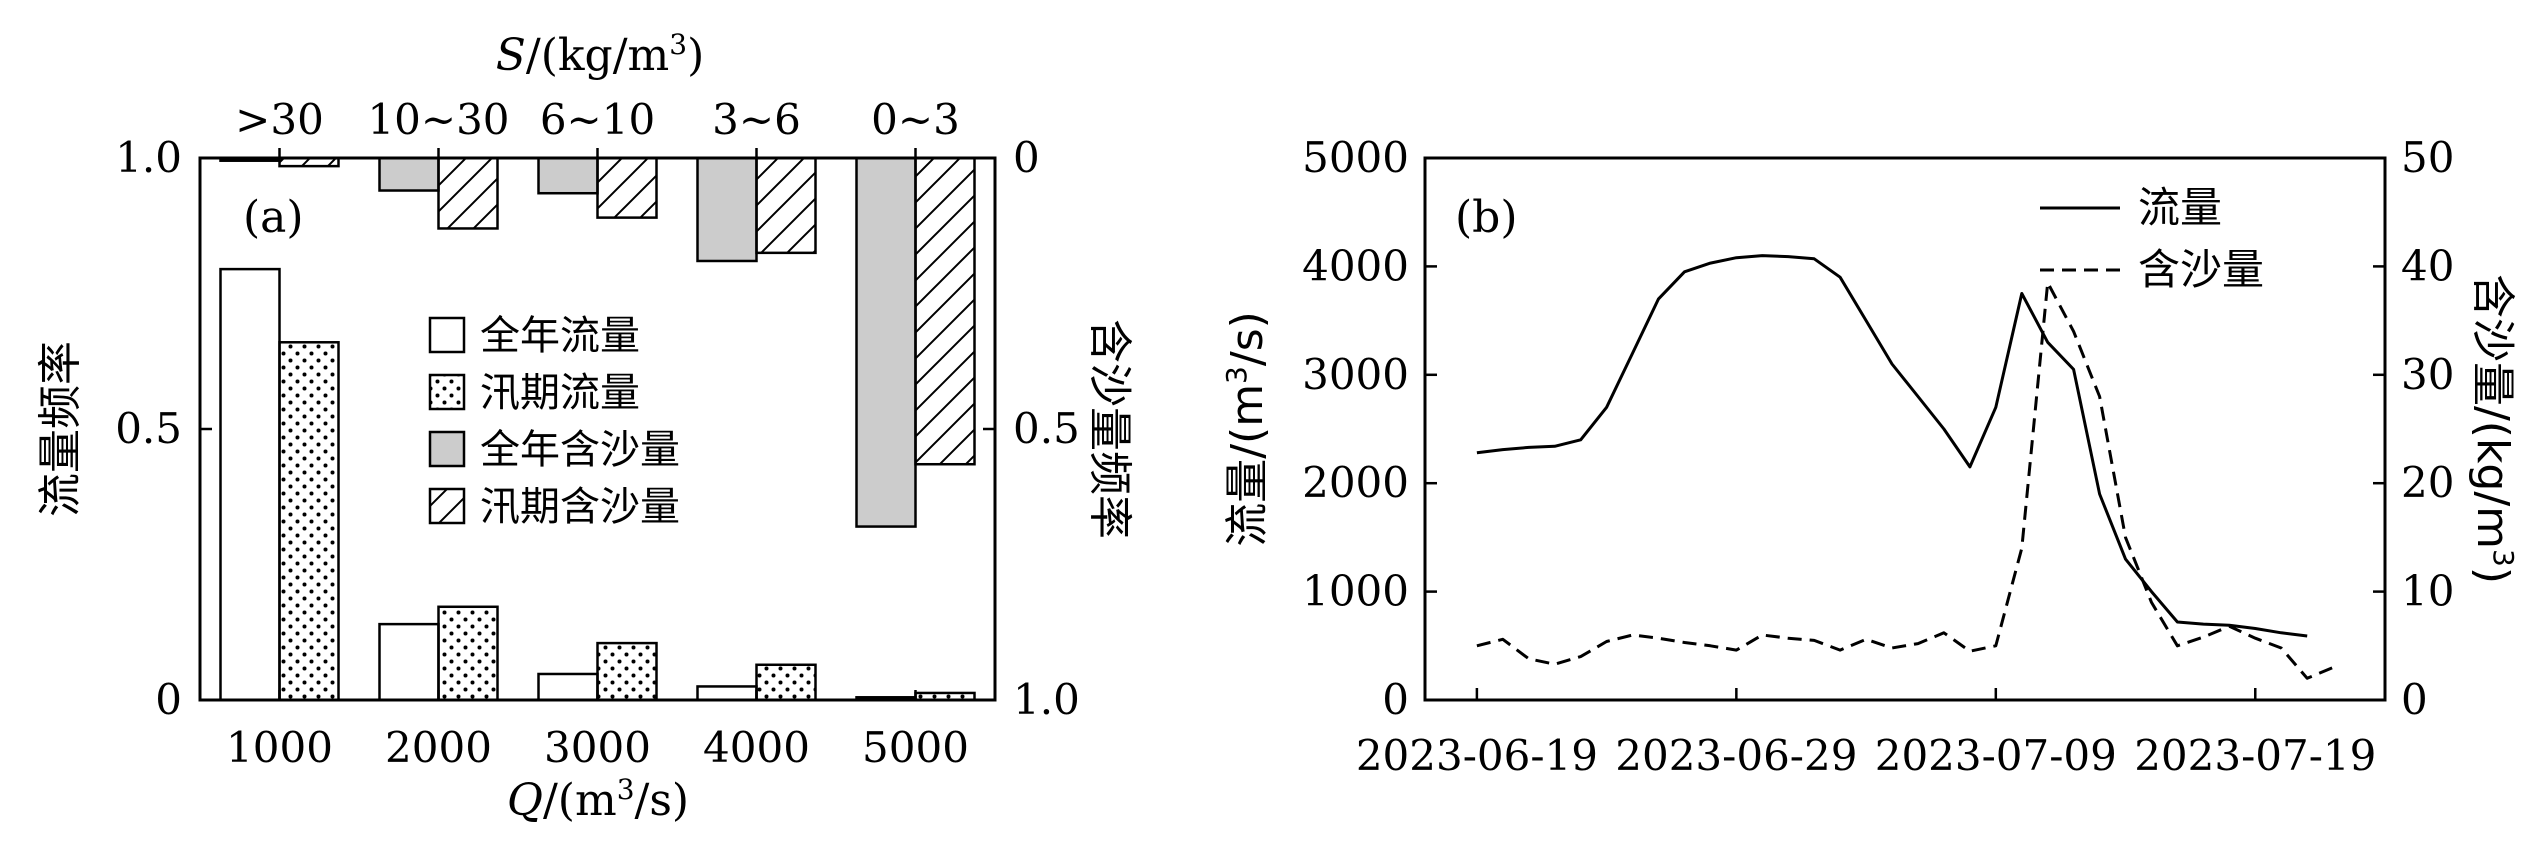 The width and height of the screenshot is (2523, 848). Describe the element at coordinates (886, 342) in the screenshot. I see `bar-全年含沙量-5000` at that location.